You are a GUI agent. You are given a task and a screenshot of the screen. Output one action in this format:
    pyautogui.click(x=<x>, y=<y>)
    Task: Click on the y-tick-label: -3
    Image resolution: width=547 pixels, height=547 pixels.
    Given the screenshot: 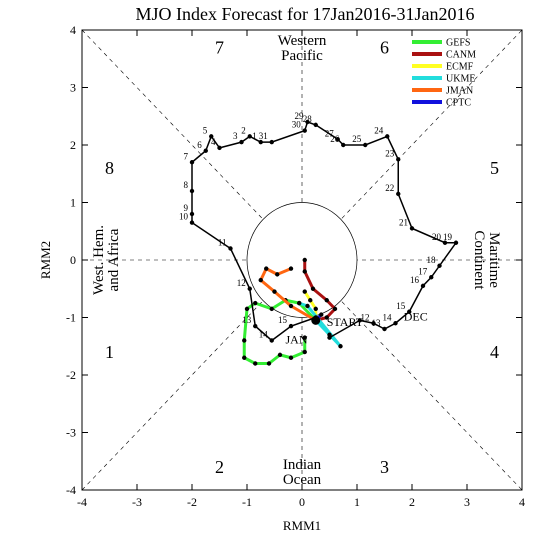 What is the action you would take?
    pyautogui.click(x=71, y=433)
    